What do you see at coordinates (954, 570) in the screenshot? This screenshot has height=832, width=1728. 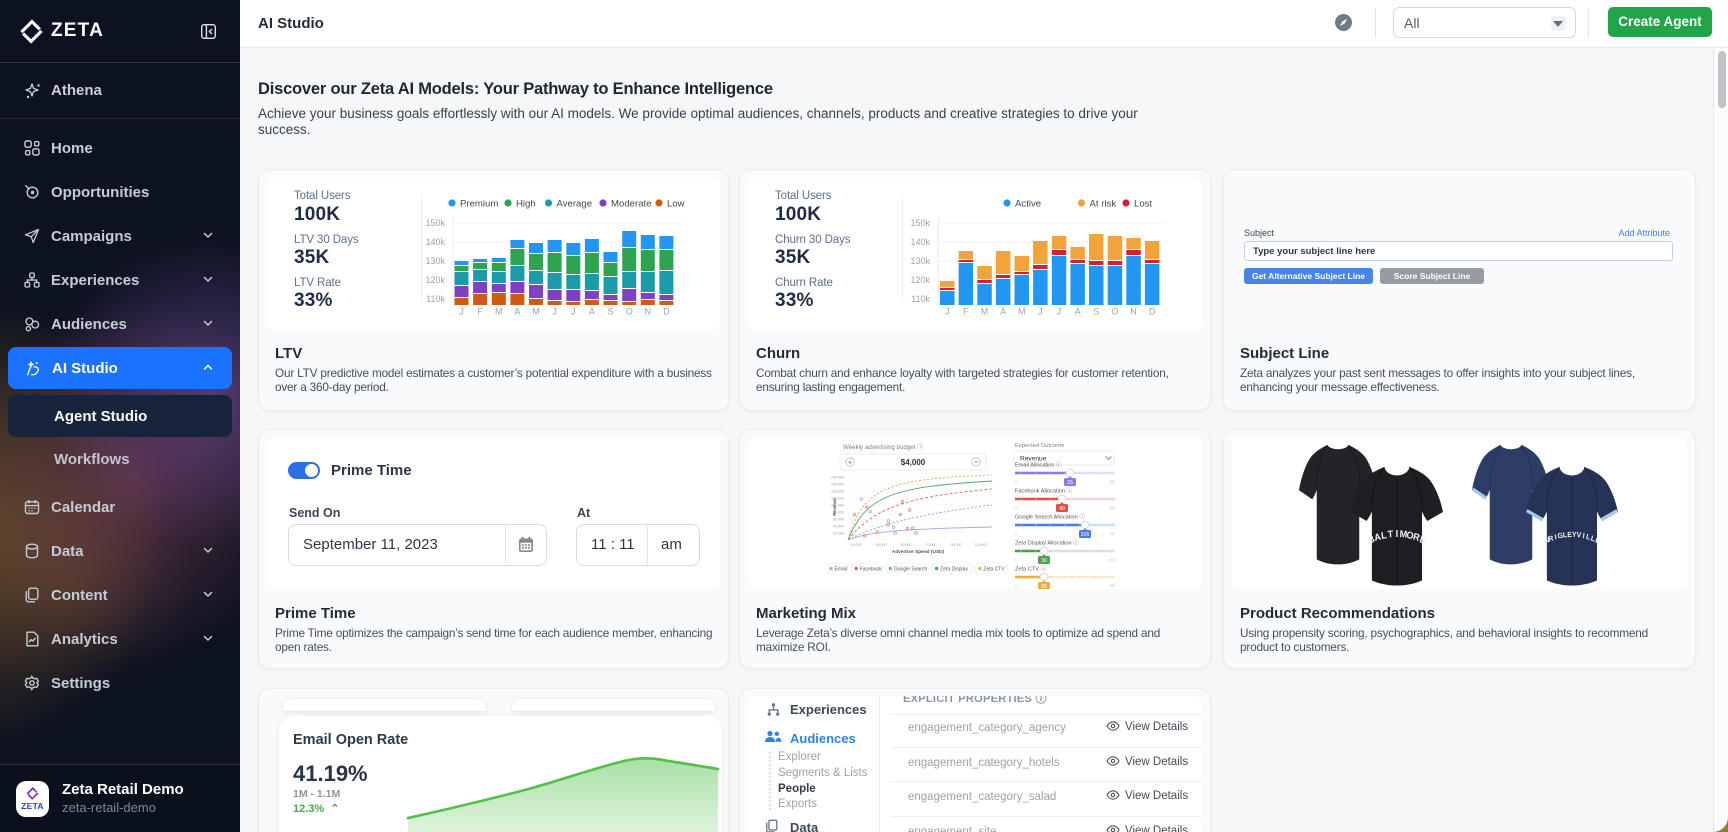 I see `svg-text: Zeta Display` at bounding box center [954, 570].